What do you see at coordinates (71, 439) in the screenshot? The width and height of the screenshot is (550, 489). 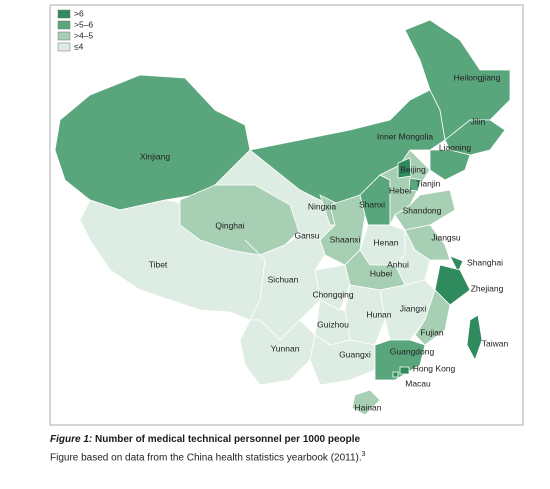 I see `figure-label: Figure 1:` at bounding box center [71, 439].